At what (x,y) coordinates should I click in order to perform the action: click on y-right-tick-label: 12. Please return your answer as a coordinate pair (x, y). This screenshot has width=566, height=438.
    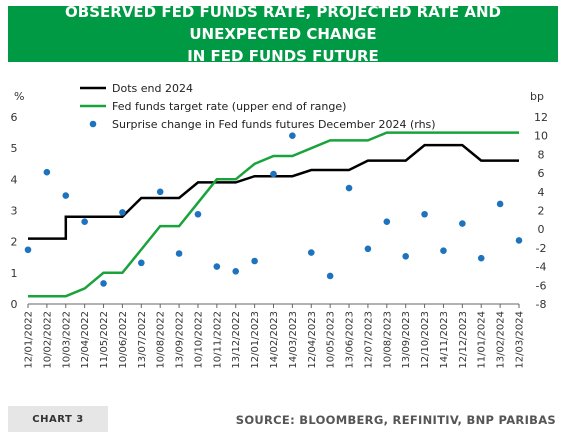
    Looking at the image, I should click on (541, 117).